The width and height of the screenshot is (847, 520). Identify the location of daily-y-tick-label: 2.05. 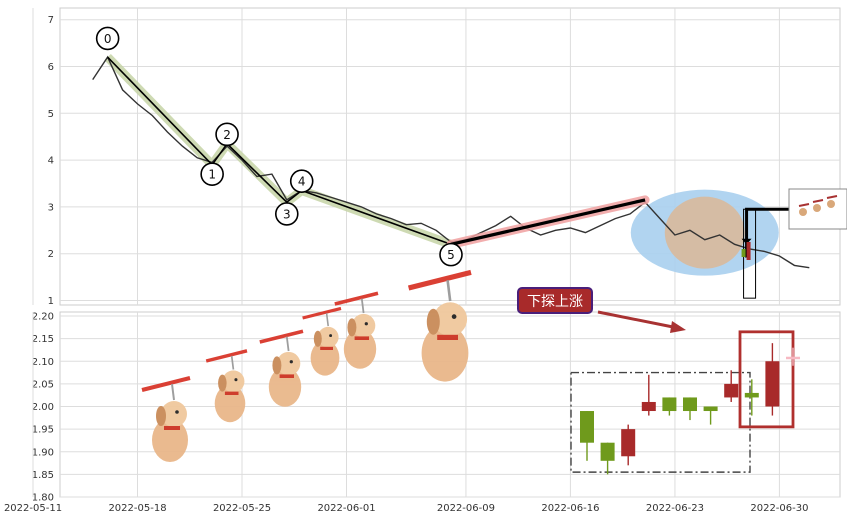
(43, 384).